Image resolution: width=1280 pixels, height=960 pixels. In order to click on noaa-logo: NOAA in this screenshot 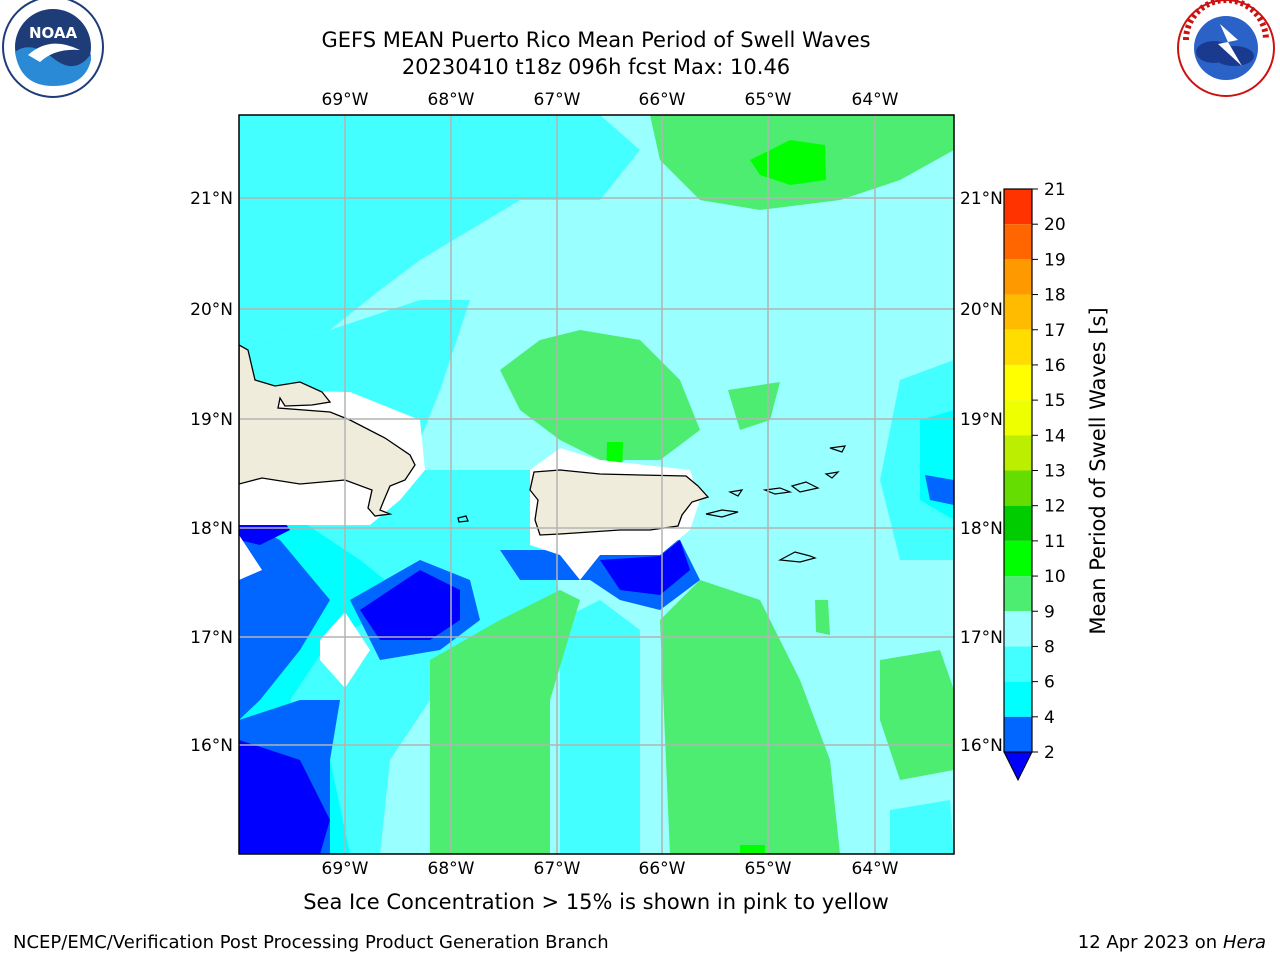, I will do `click(53, 49)`.